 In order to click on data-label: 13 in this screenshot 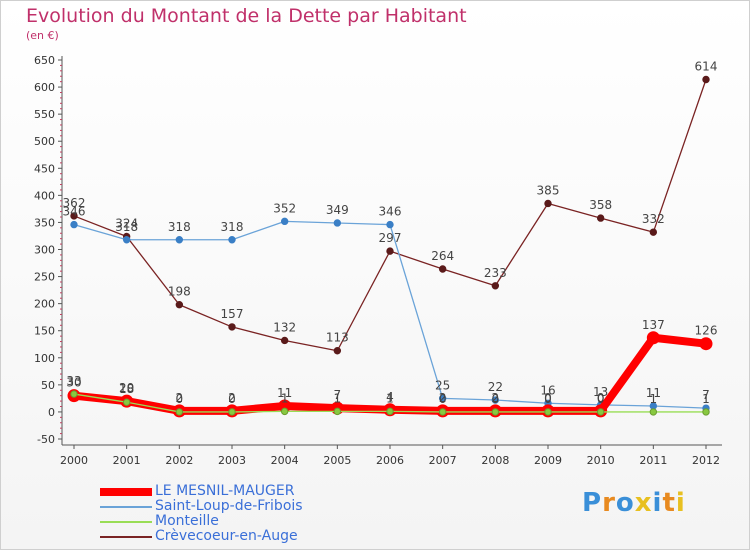, I will do `click(600, 392)`.